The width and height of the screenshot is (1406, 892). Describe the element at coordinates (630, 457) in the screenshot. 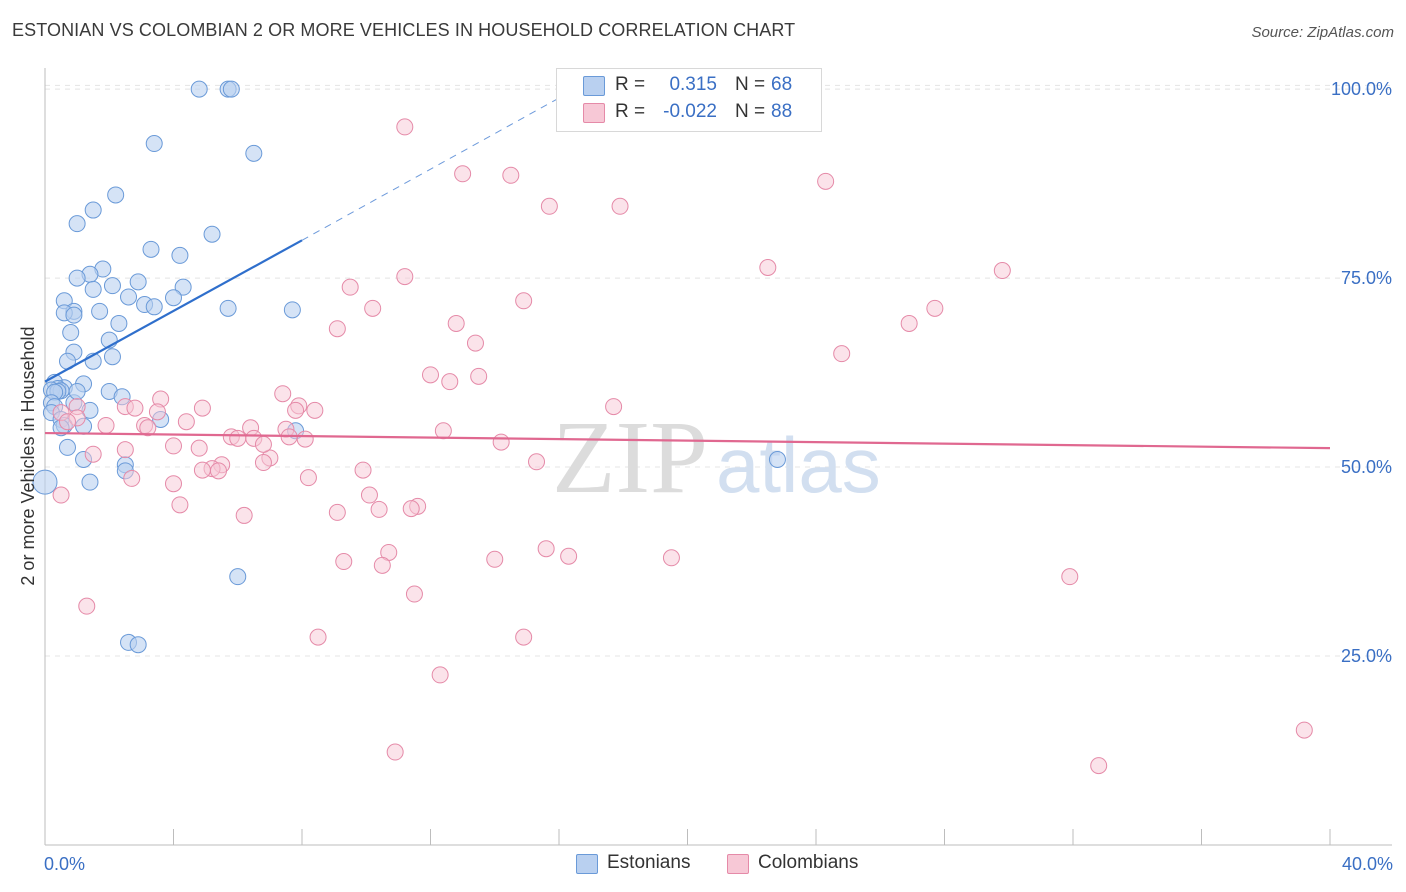

I see `watermark-zip: ZIP` at that location.